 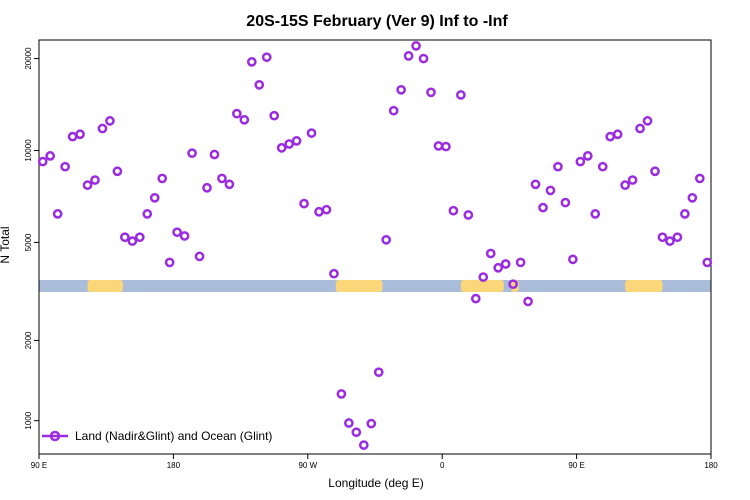 What do you see at coordinates (55, 436) in the screenshot?
I see `legend-marker-icon` at bounding box center [55, 436].